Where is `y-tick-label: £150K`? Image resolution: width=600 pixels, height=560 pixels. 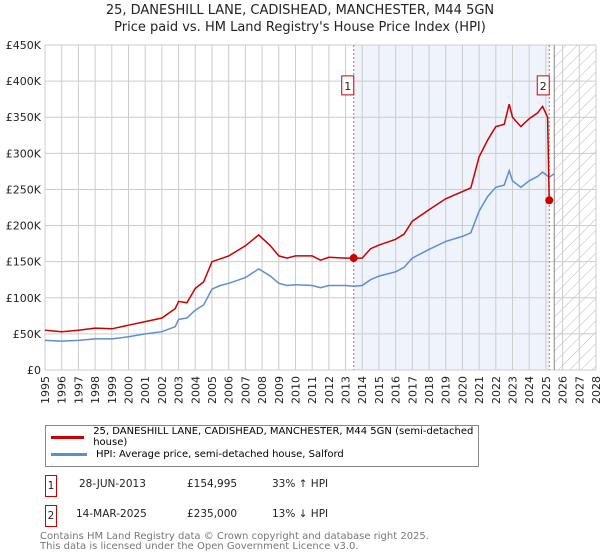
y-tick-label: £150K is located at coordinates (24, 262).